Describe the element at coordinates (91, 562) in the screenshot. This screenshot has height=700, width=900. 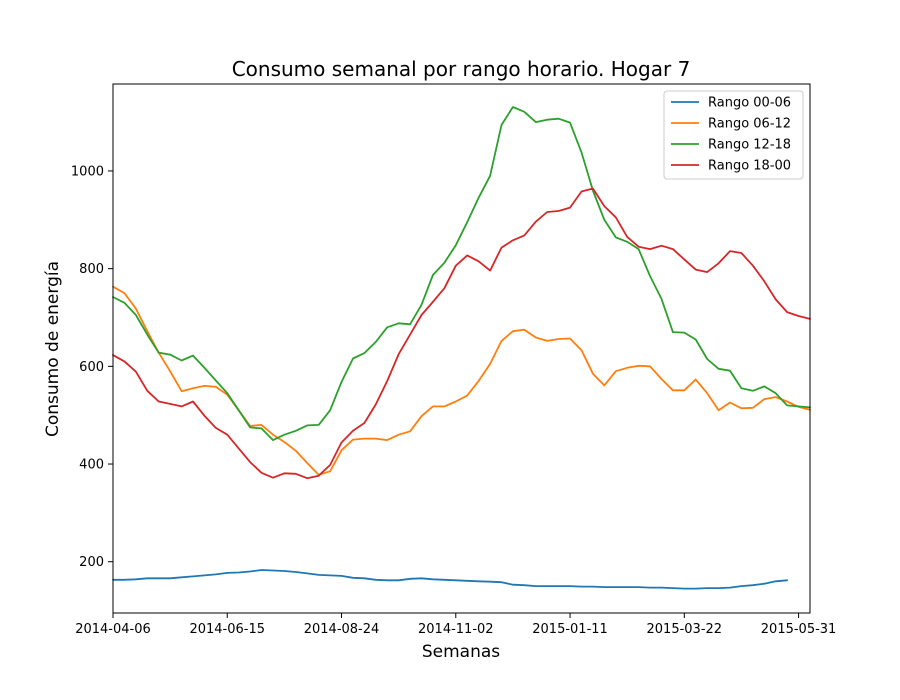
I see `y-tick-label: 200` at that location.